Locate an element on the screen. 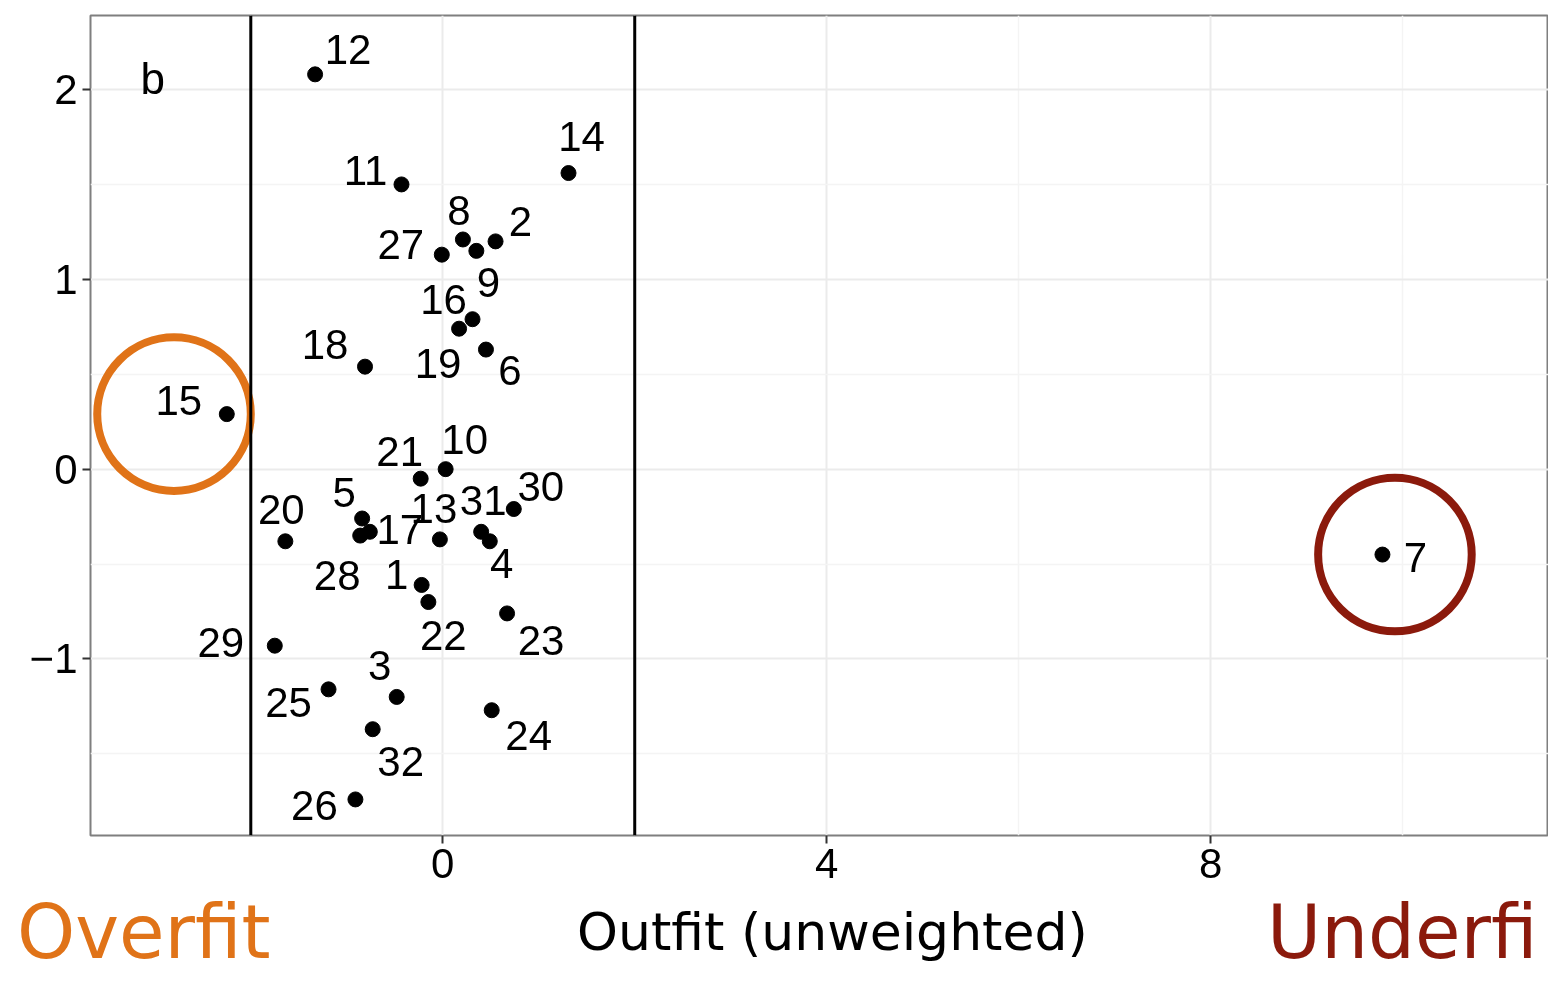  y-tick-label: 0 is located at coordinates (66, 469).